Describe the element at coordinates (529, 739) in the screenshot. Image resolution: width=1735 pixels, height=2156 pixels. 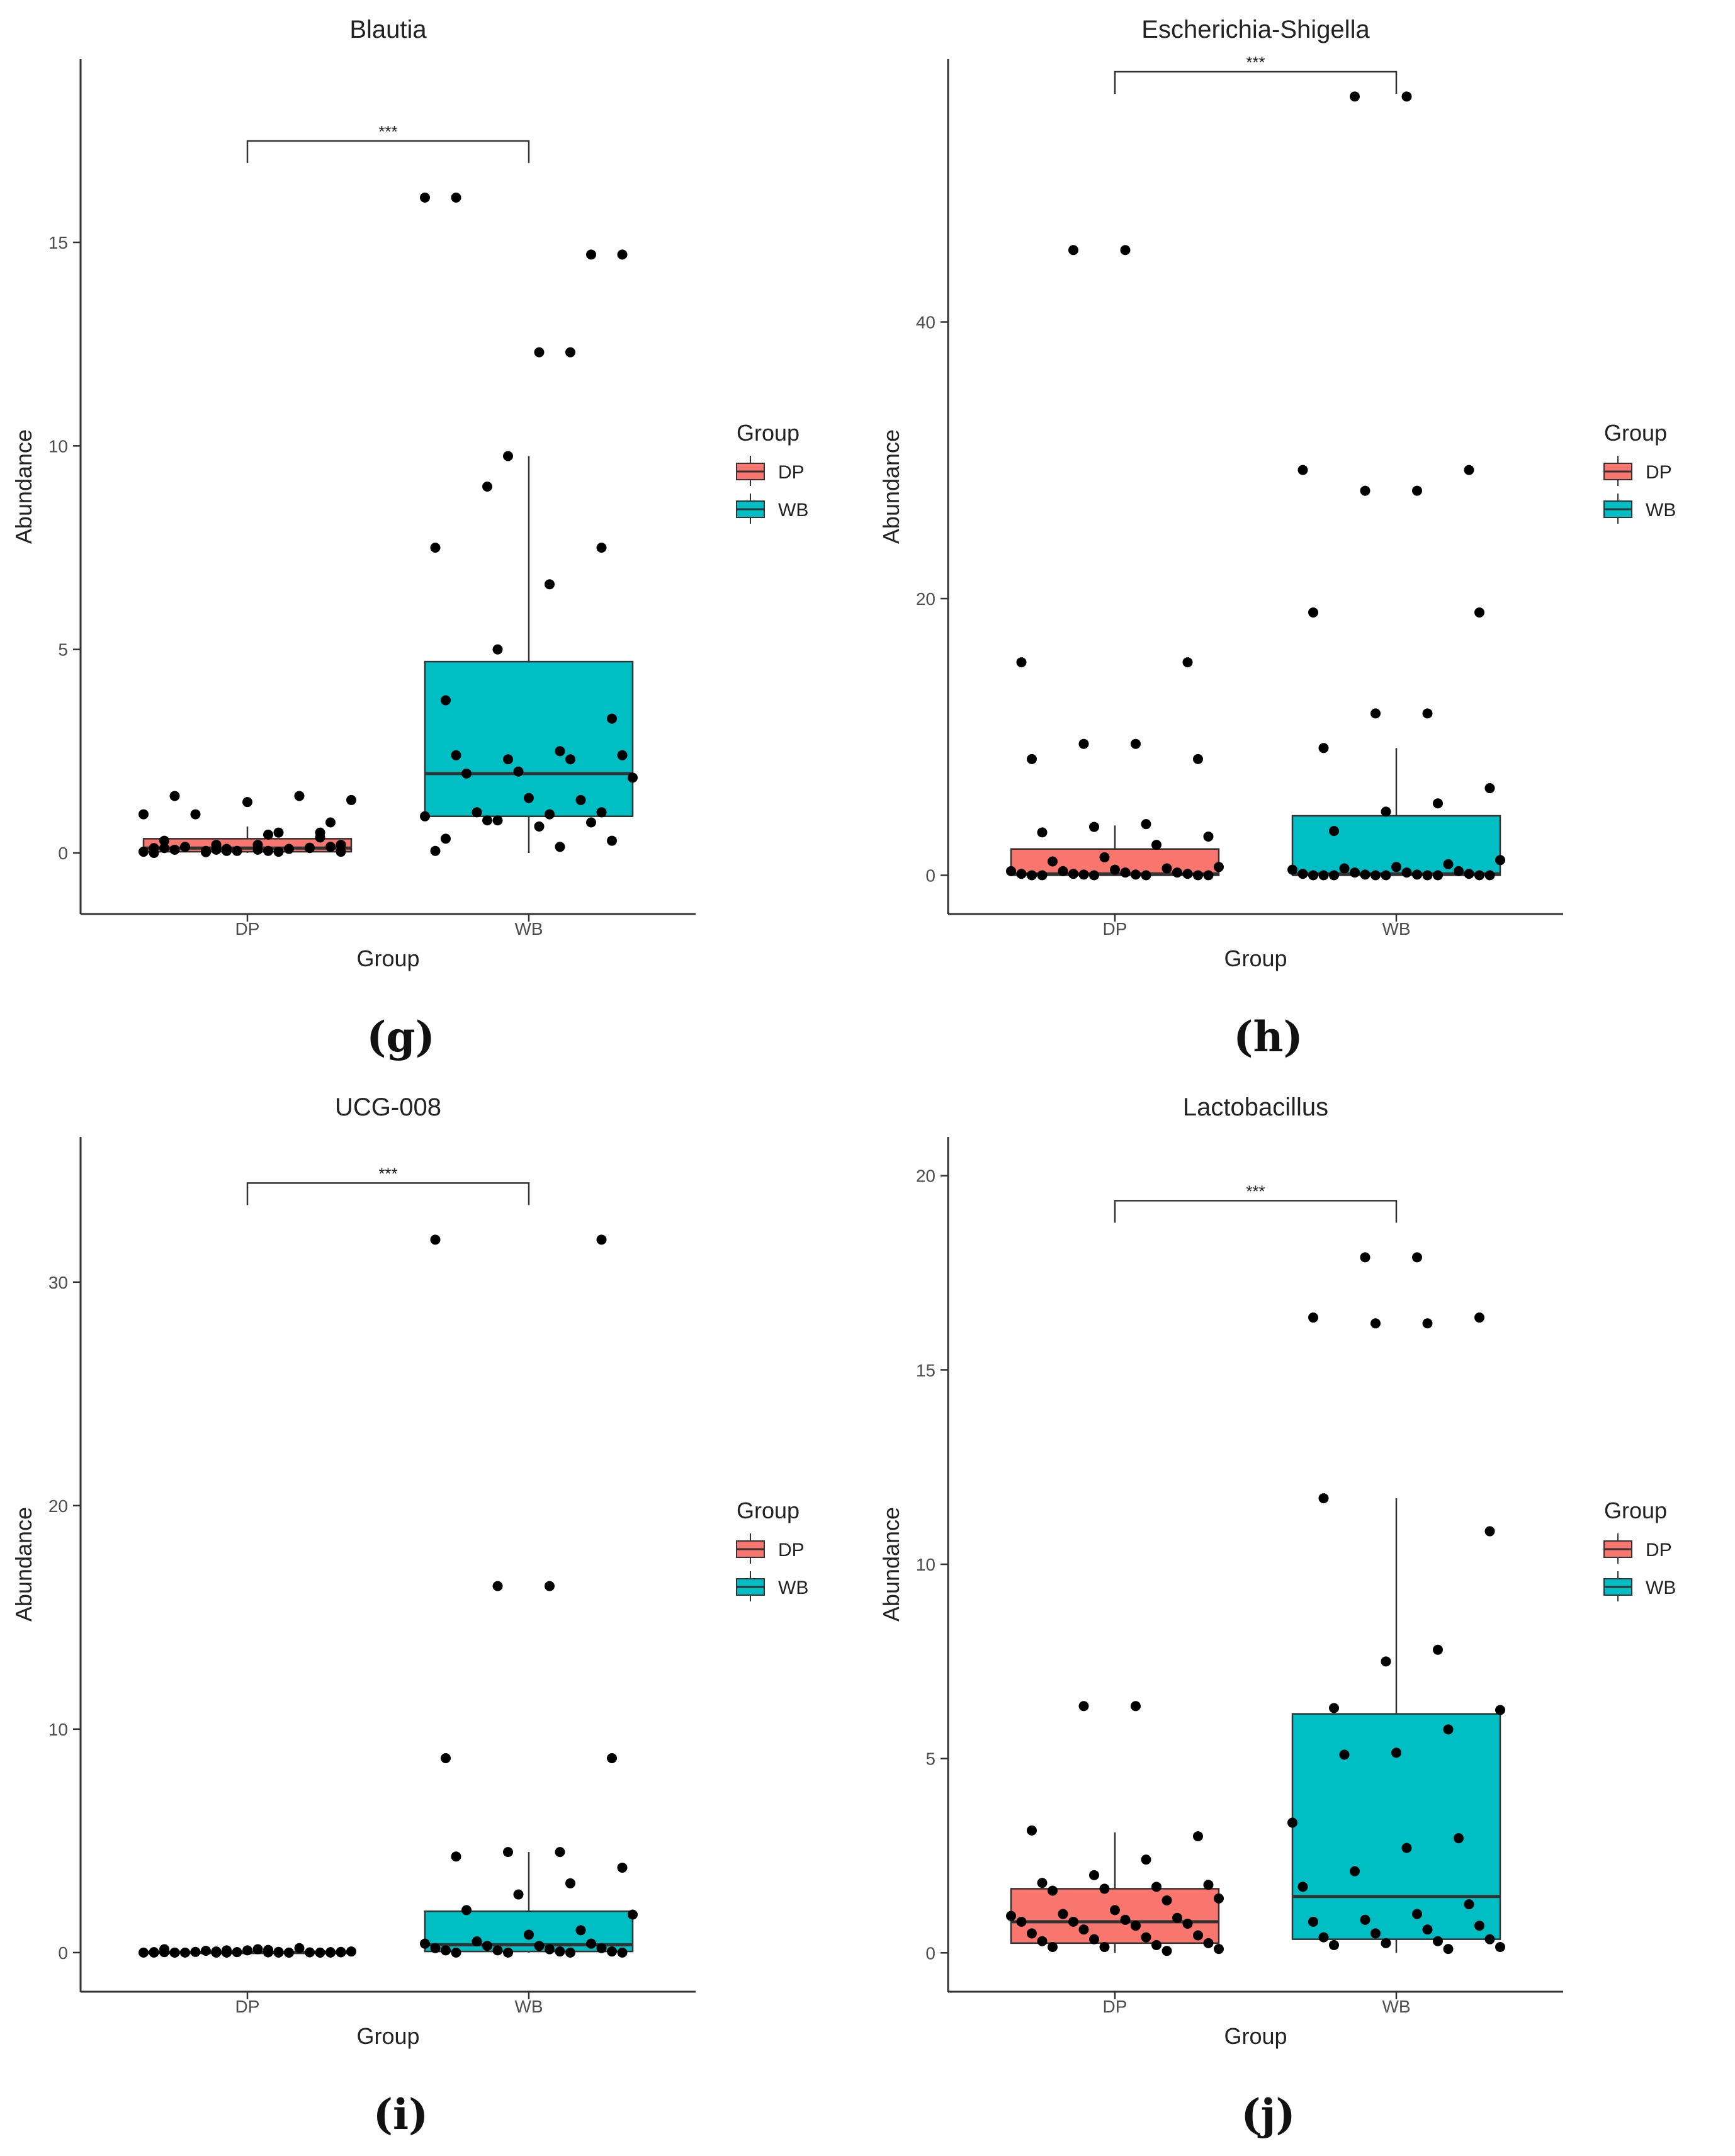
I see `box-wb` at that location.